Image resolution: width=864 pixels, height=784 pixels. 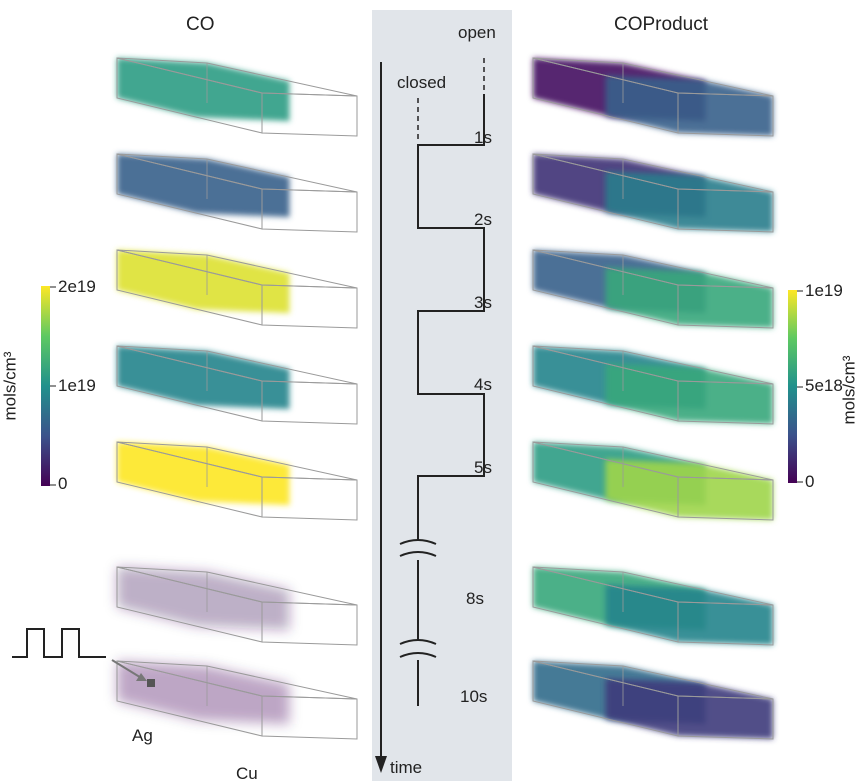 I want to click on coproduct-colorbar-unit: mols/cm³, so click(x=849, y=390).